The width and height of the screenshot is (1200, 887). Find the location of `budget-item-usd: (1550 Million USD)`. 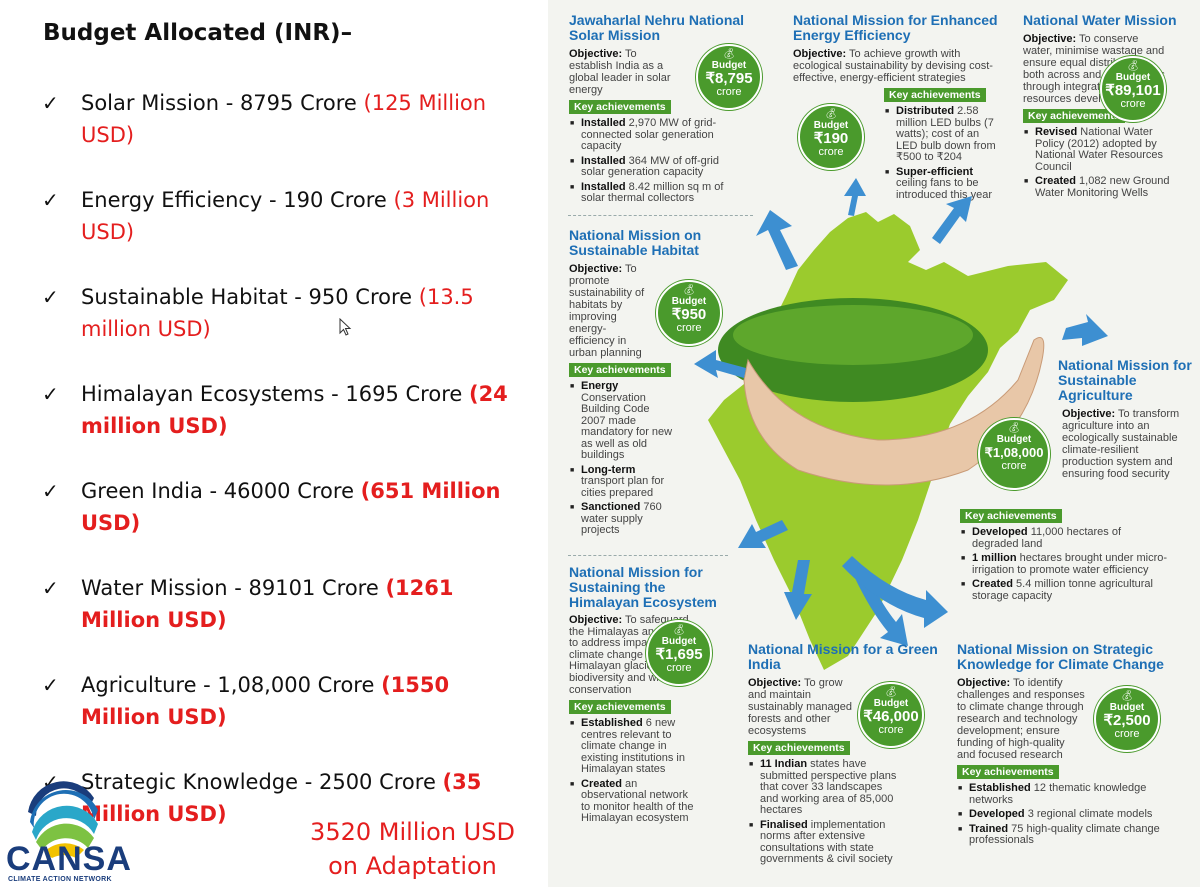

budget-item-usd: (1550 Million USD) is located at coordinates (265, 701).